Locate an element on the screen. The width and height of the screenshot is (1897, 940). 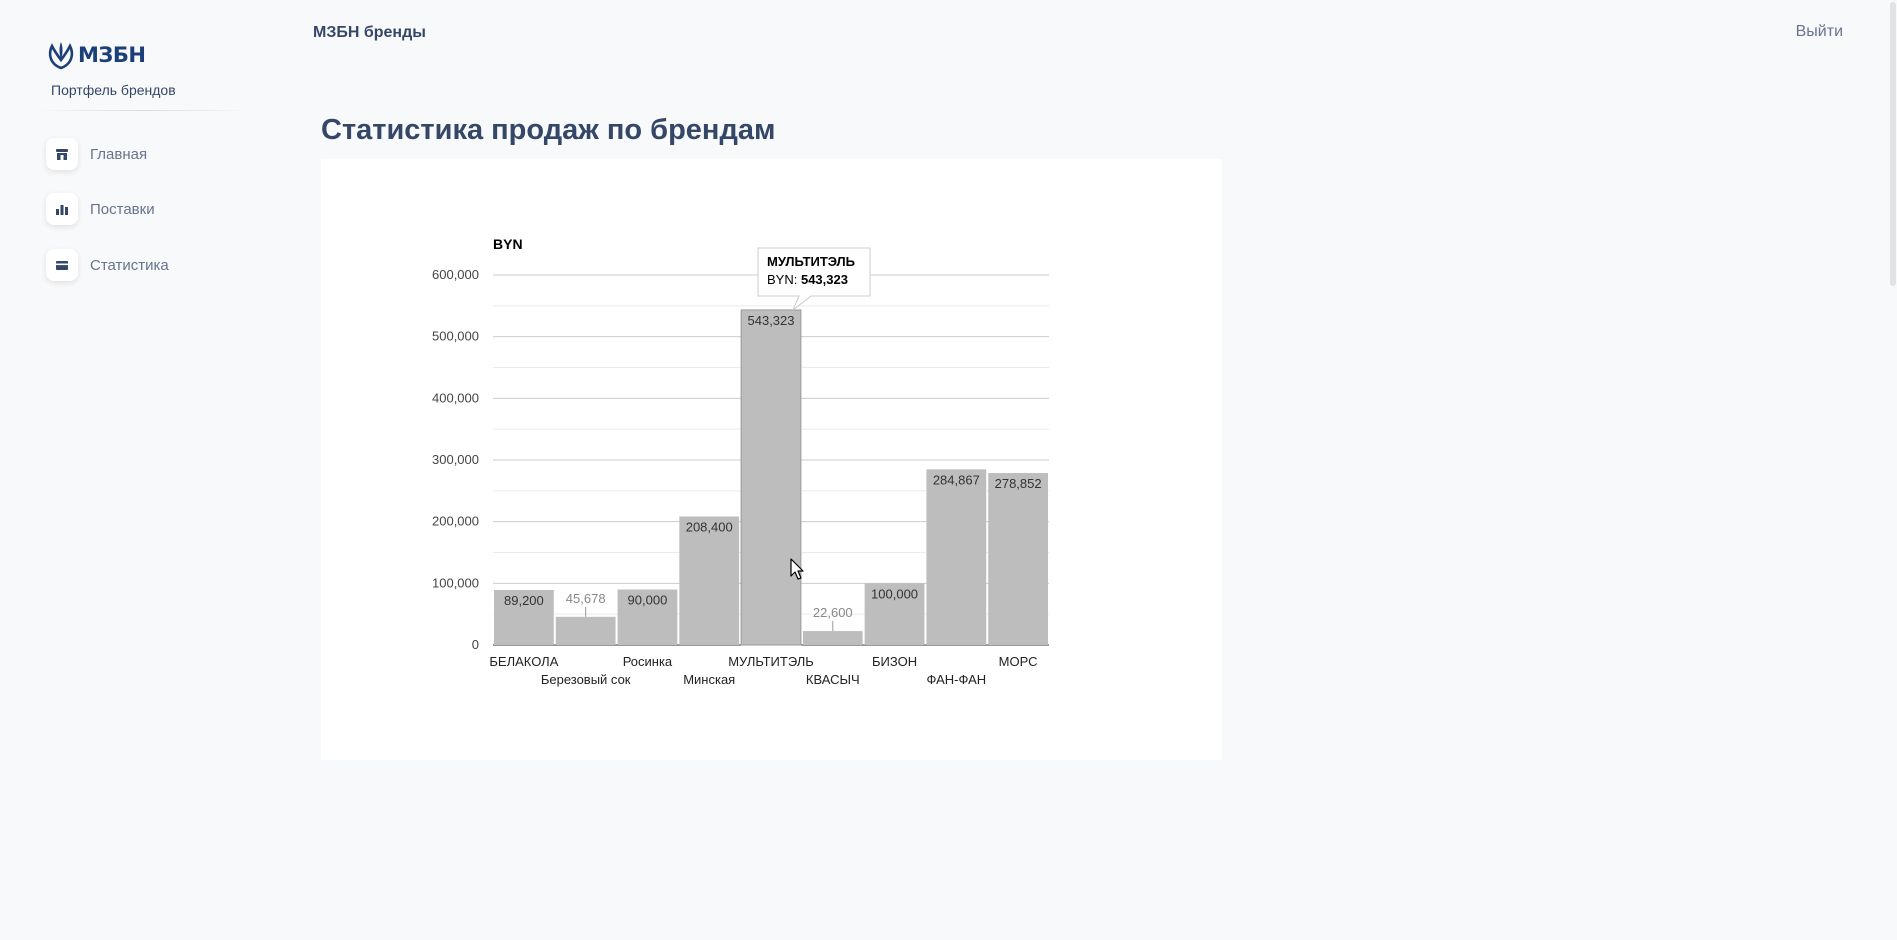
chart-icon is located at coordinates (62, 209).